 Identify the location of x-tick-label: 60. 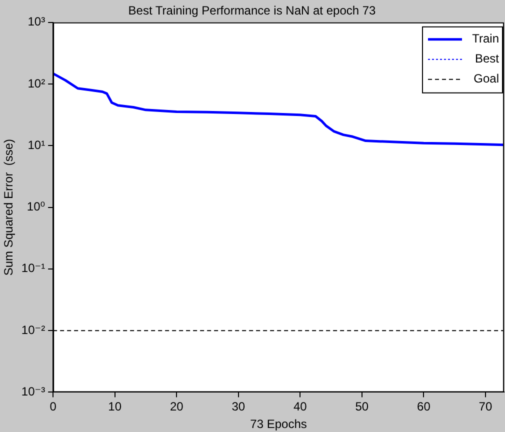
(424, 407).